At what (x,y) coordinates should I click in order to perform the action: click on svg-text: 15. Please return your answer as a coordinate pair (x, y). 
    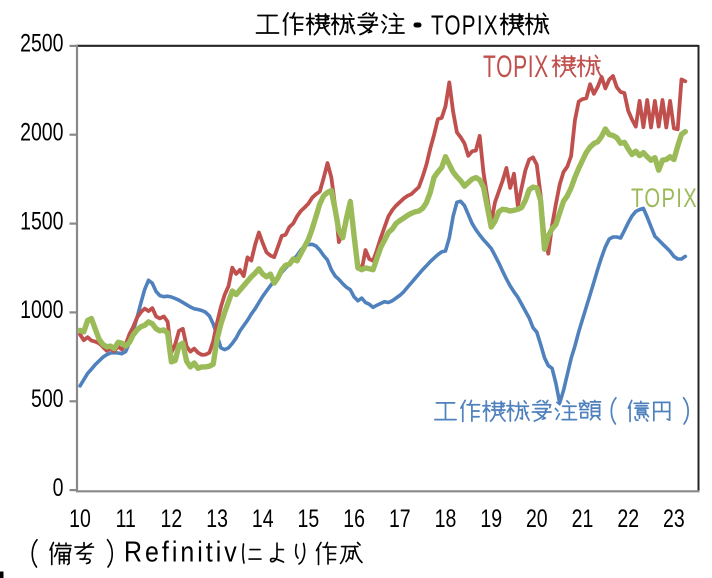
    Looking at the image, I should click on (309, 519).